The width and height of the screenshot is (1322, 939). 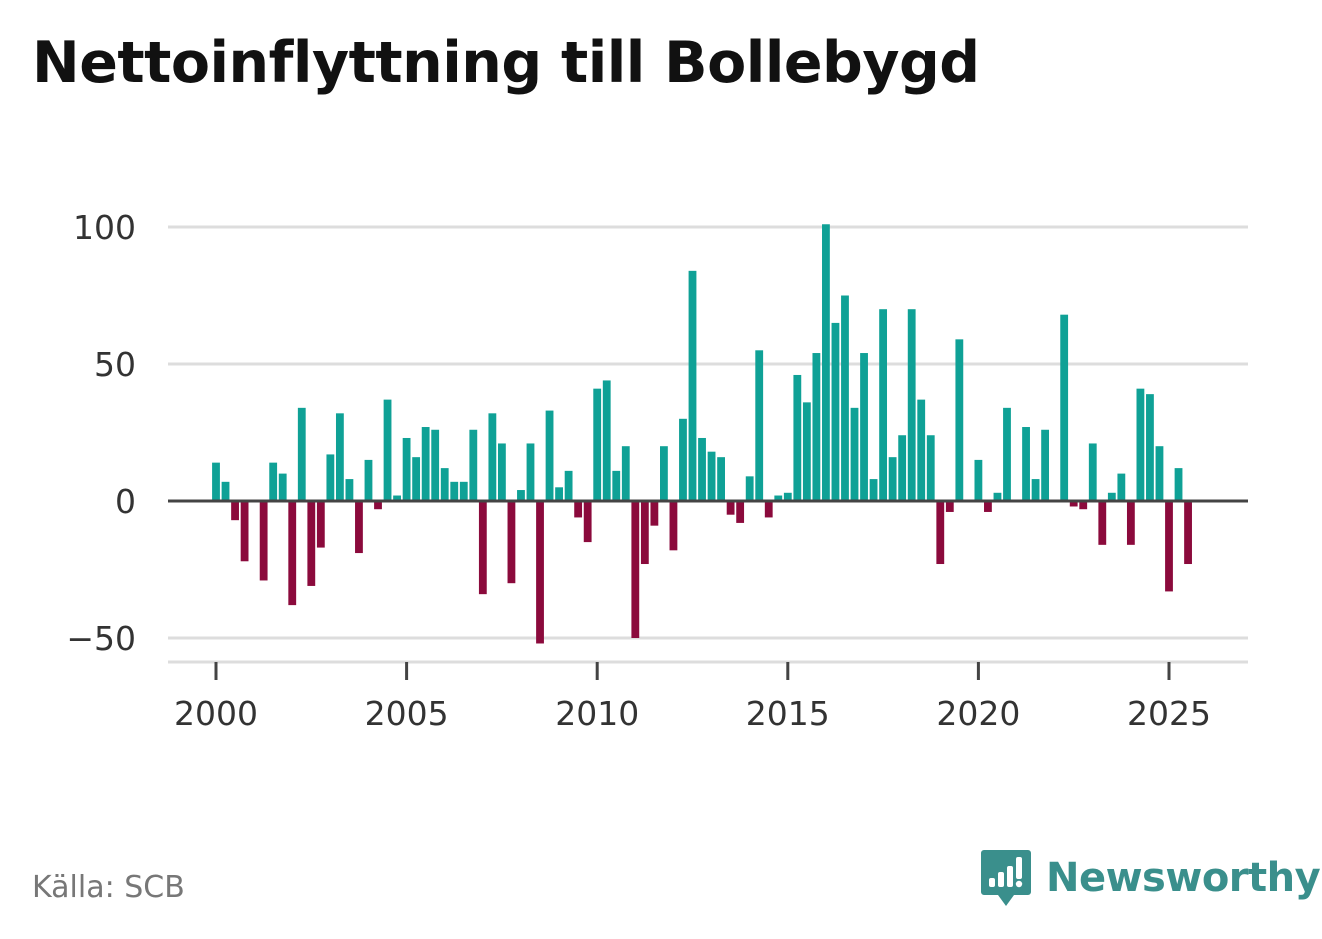 I want to click on x-tick-label: 2015, so click(x=788, y=713).